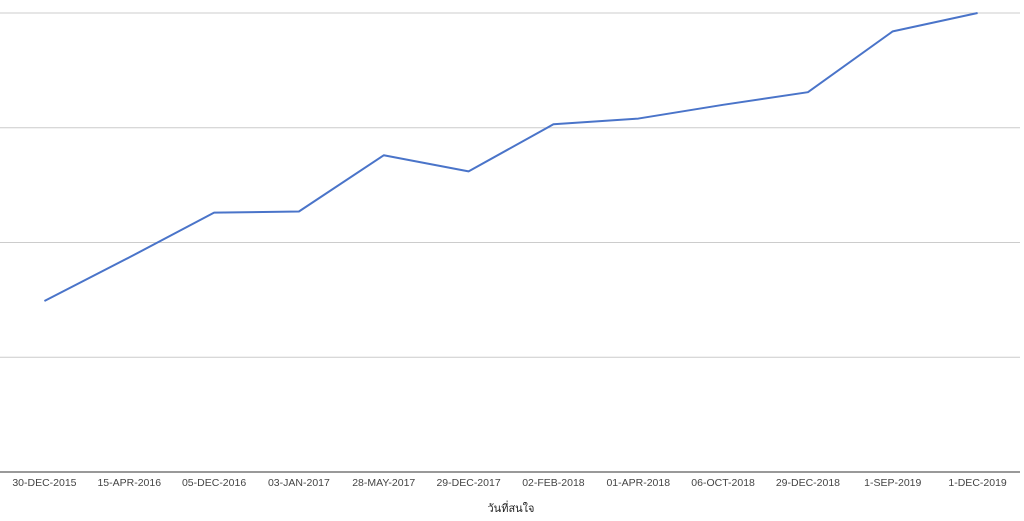 Image resolution: width=1024 pixels, height=521 pixels. I want to click on x-tick-label: 30-DEC-2015, so click(44, 483).